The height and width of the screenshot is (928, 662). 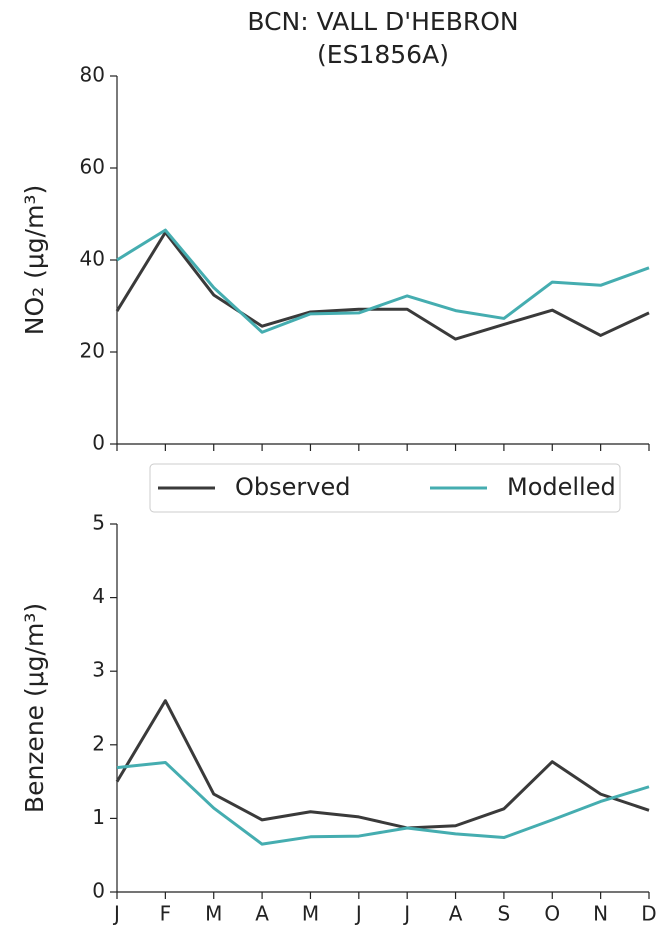 I want to click on y-tick-label: 1, so click(x=98, y=817).